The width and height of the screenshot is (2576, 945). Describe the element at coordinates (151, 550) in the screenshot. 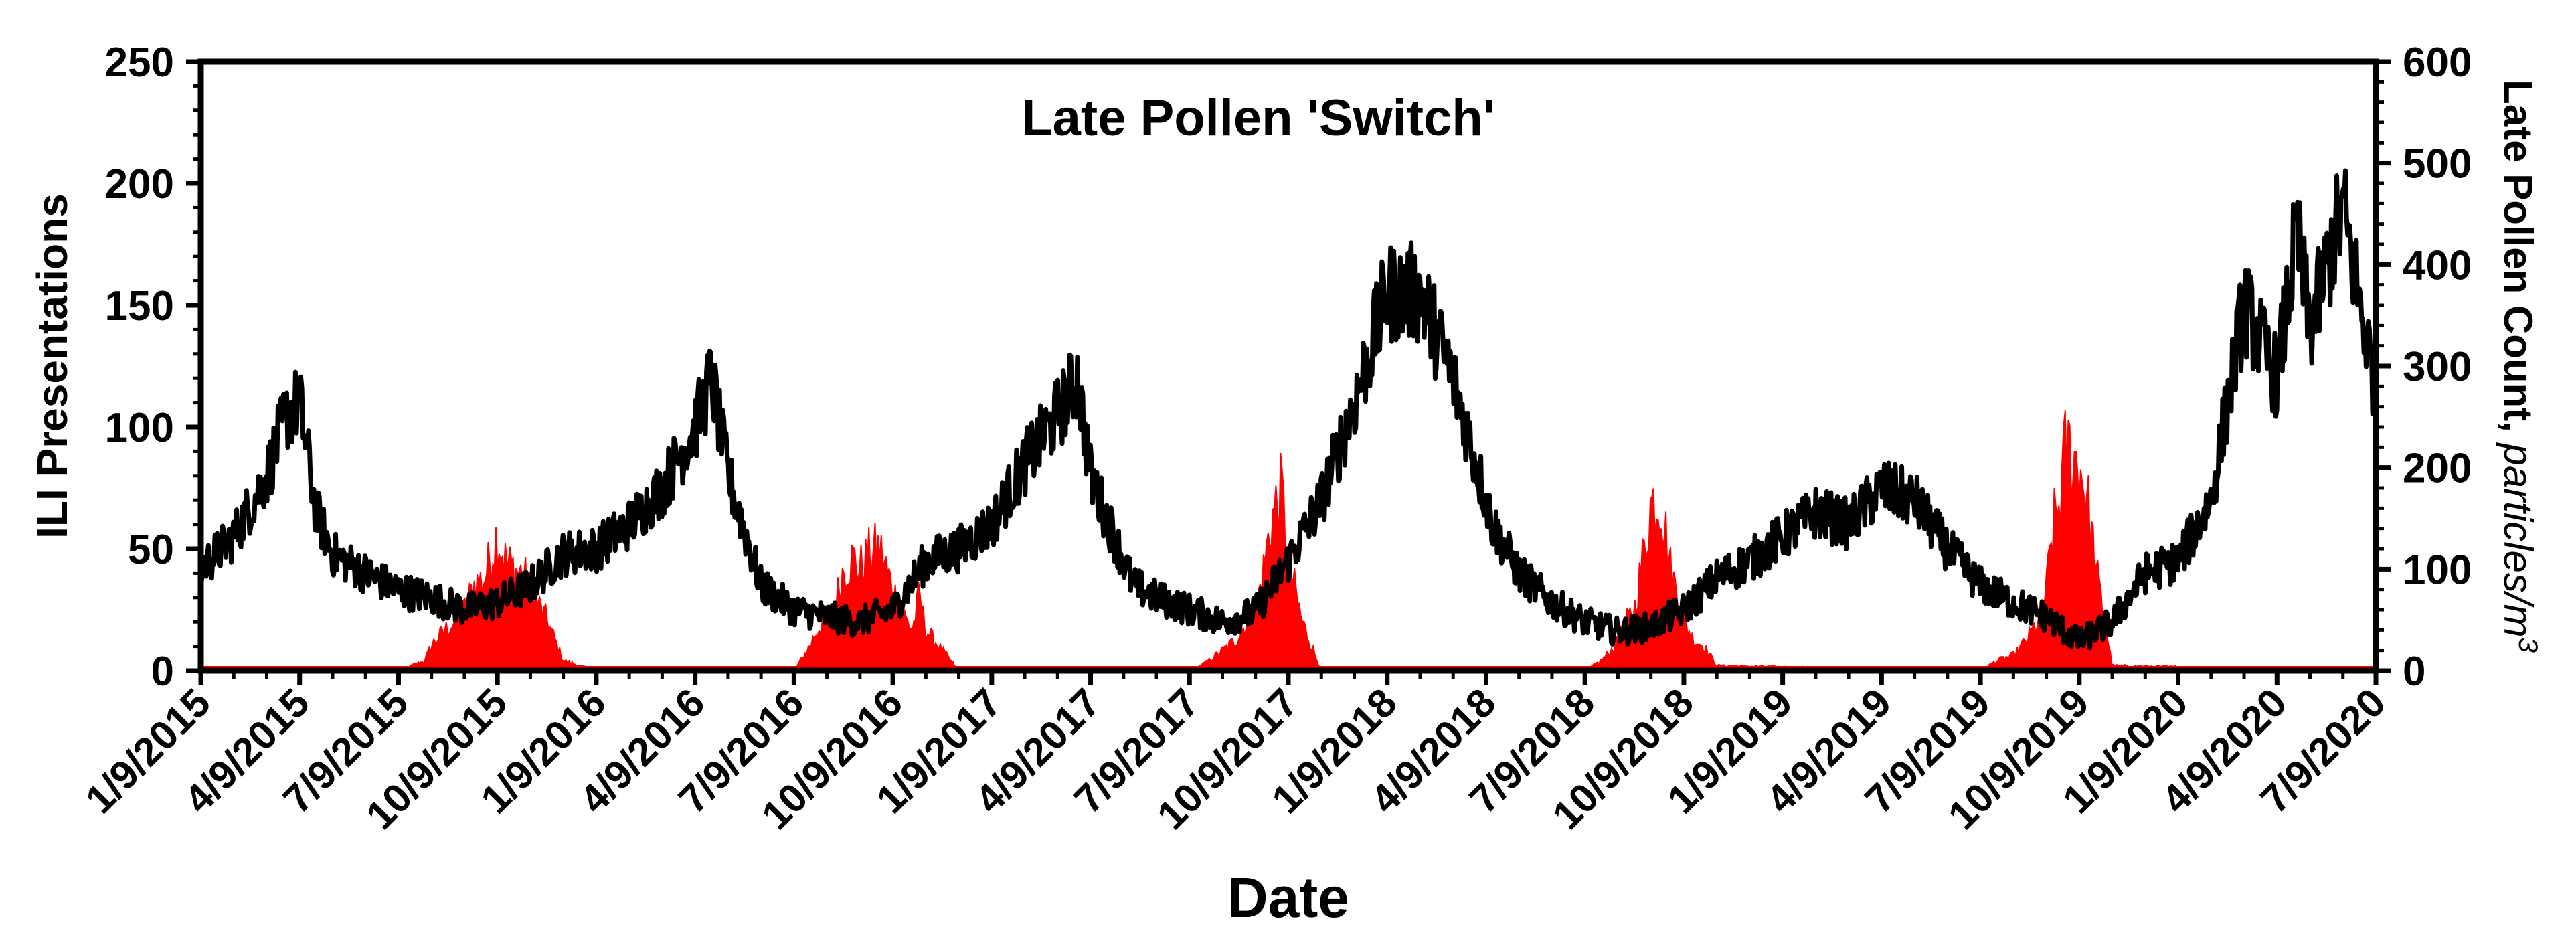

I see `y-left-tick-label: 50` at that location.